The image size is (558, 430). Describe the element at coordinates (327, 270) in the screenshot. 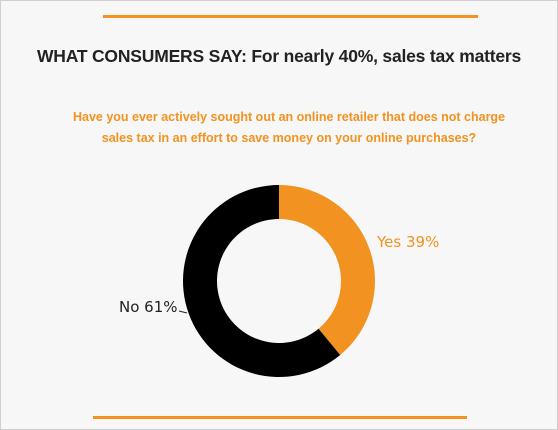

I see `slice-yes` at that location.